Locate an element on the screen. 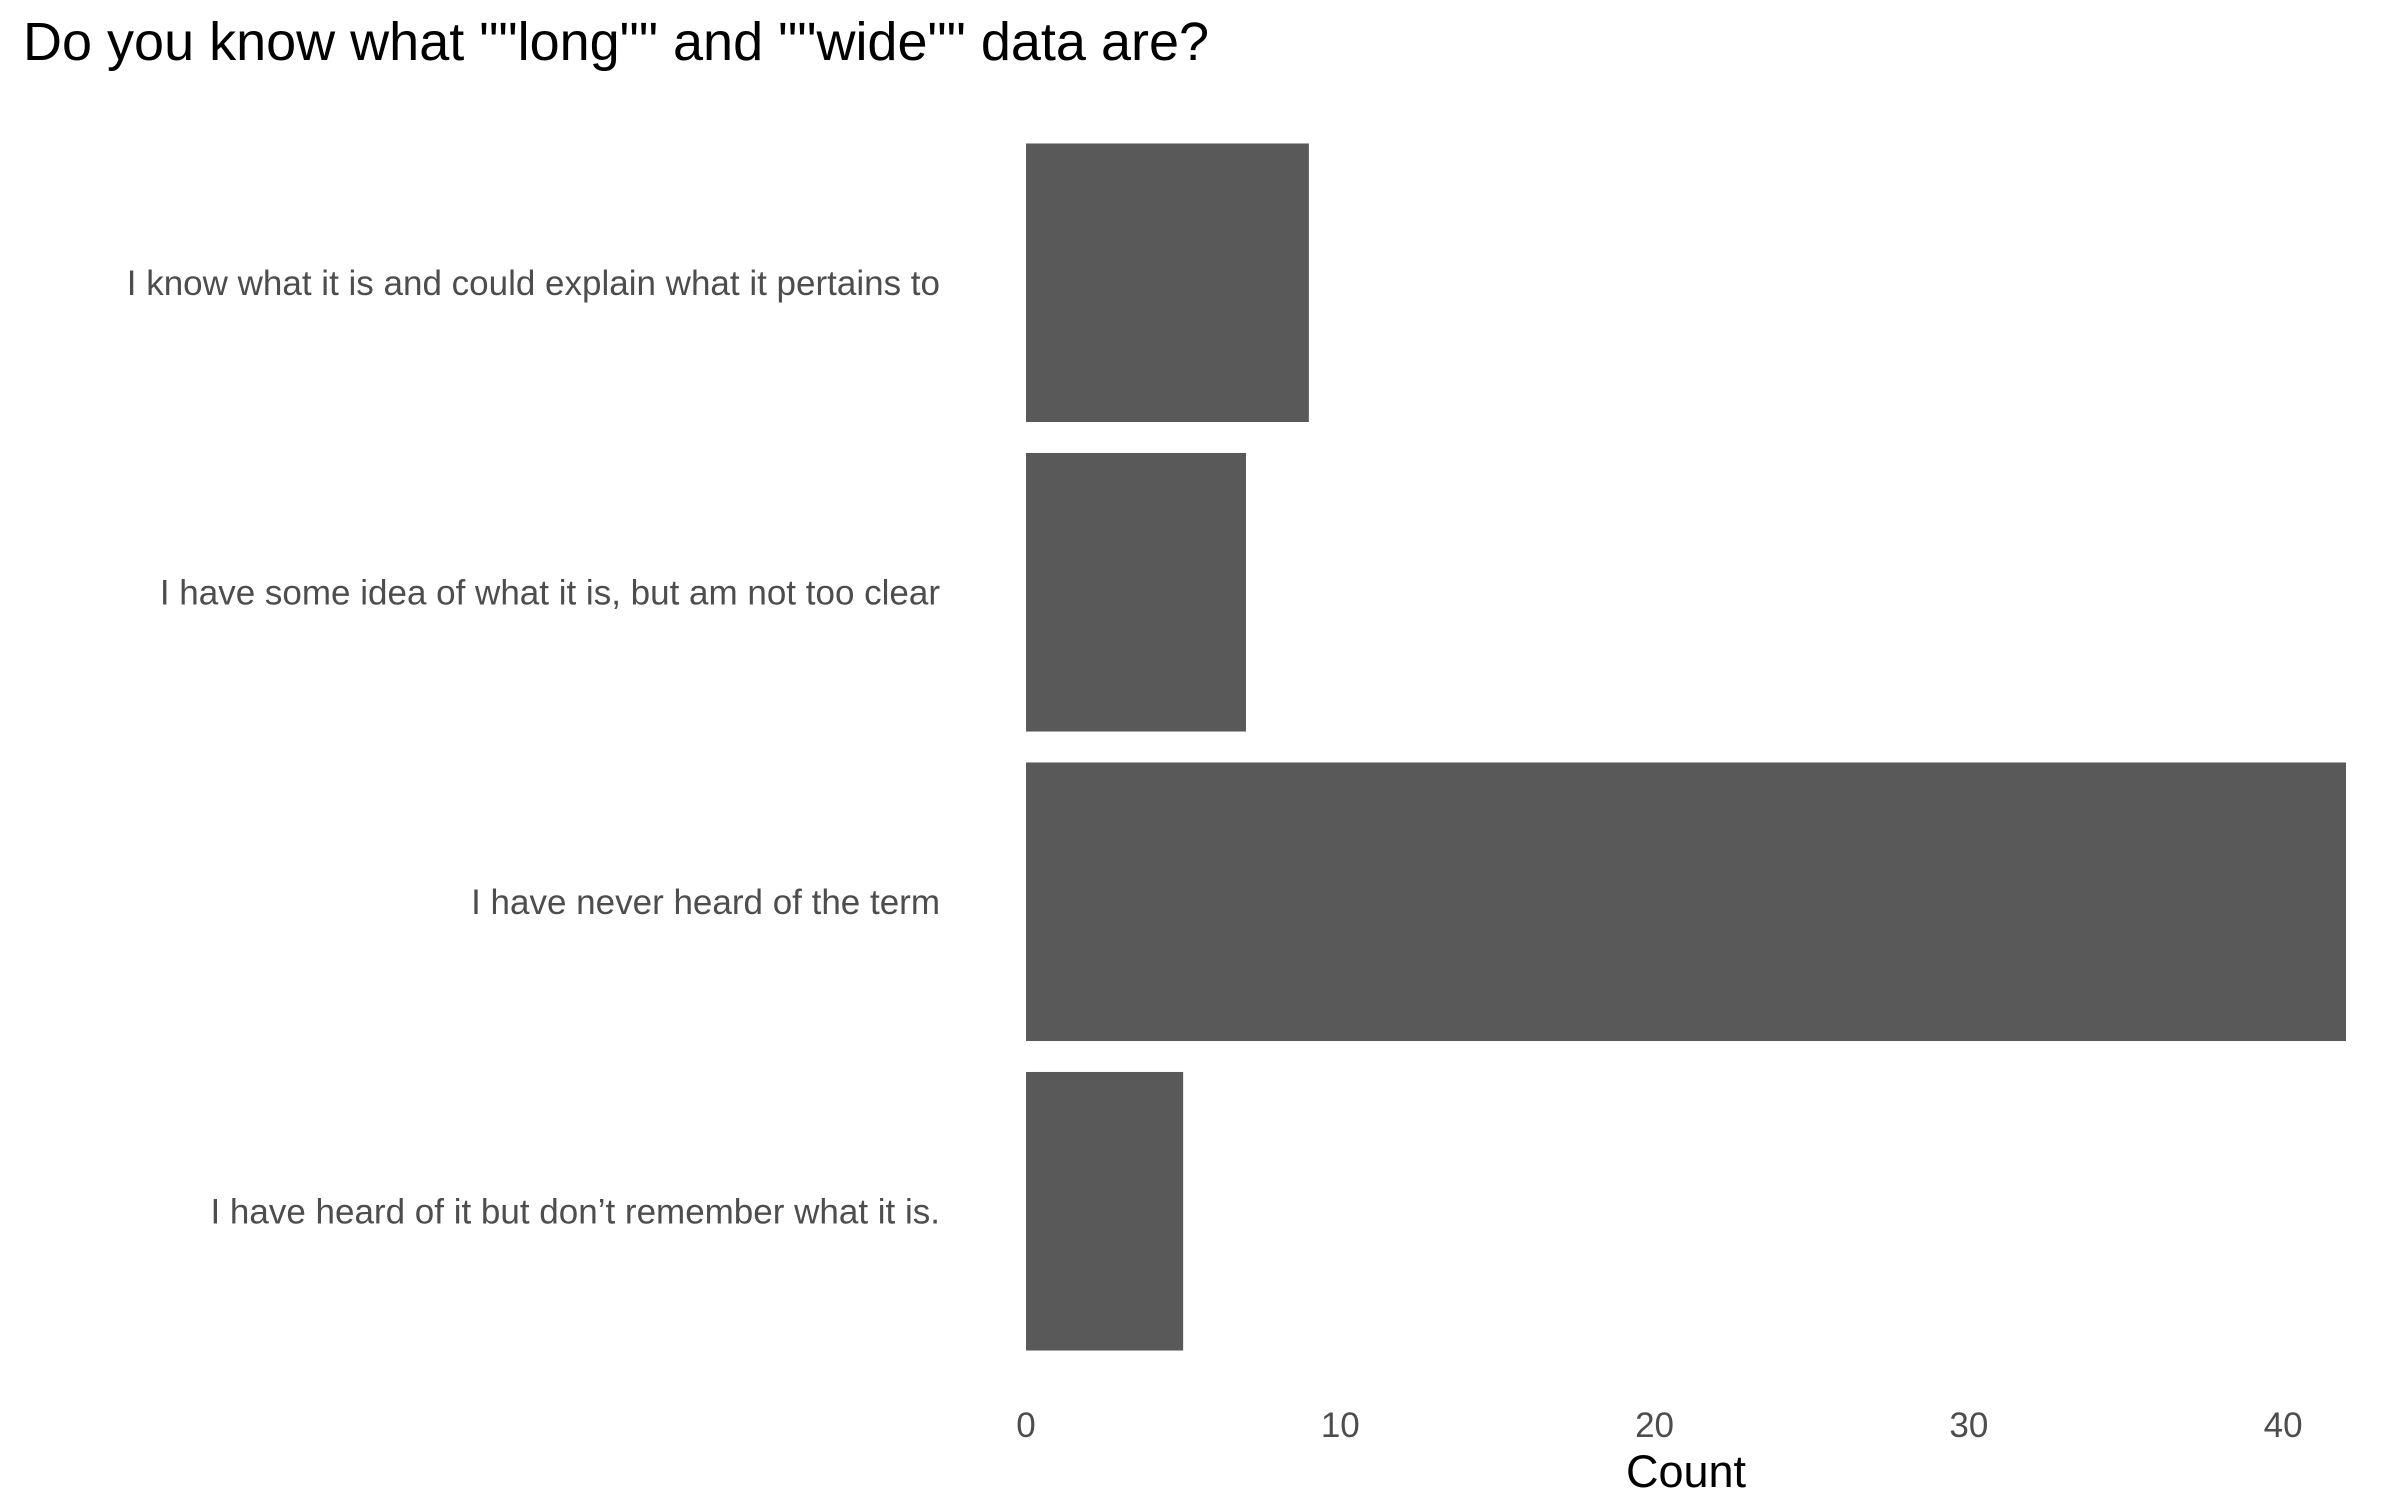 The image size is (2400, 1500). x-tick-label-40: 40 is located at coordinates (2283, 1425).